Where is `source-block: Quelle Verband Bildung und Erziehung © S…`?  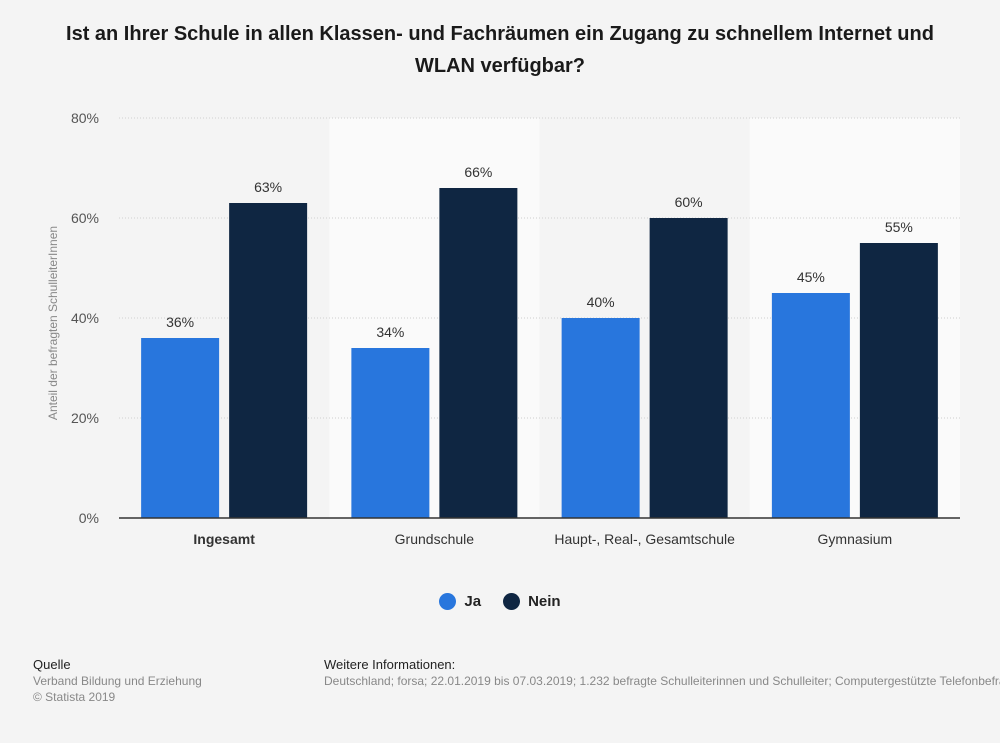
source-block: Quelle Verband Bildung und Erziehung © S… is located at coordinates (117, 681).